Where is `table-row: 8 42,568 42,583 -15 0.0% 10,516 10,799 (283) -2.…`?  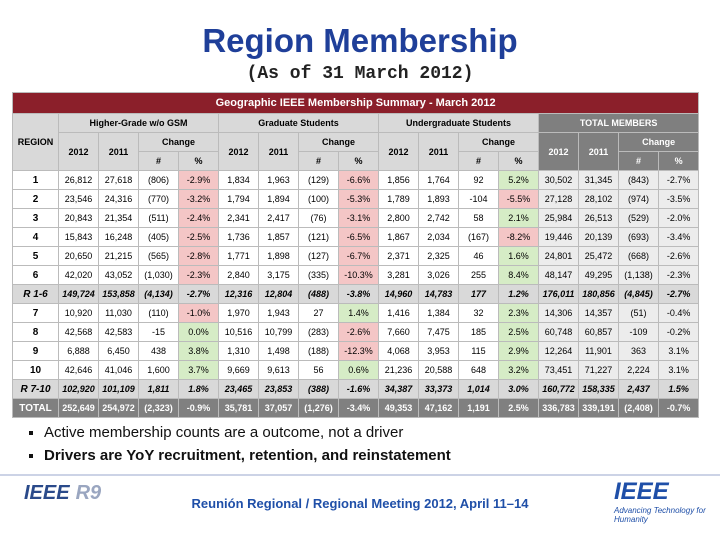 table-row: 8 42,568 42,583 -15 0.0% 10,516 10,799 (283) -2.… is located at coordinates (356, 332).